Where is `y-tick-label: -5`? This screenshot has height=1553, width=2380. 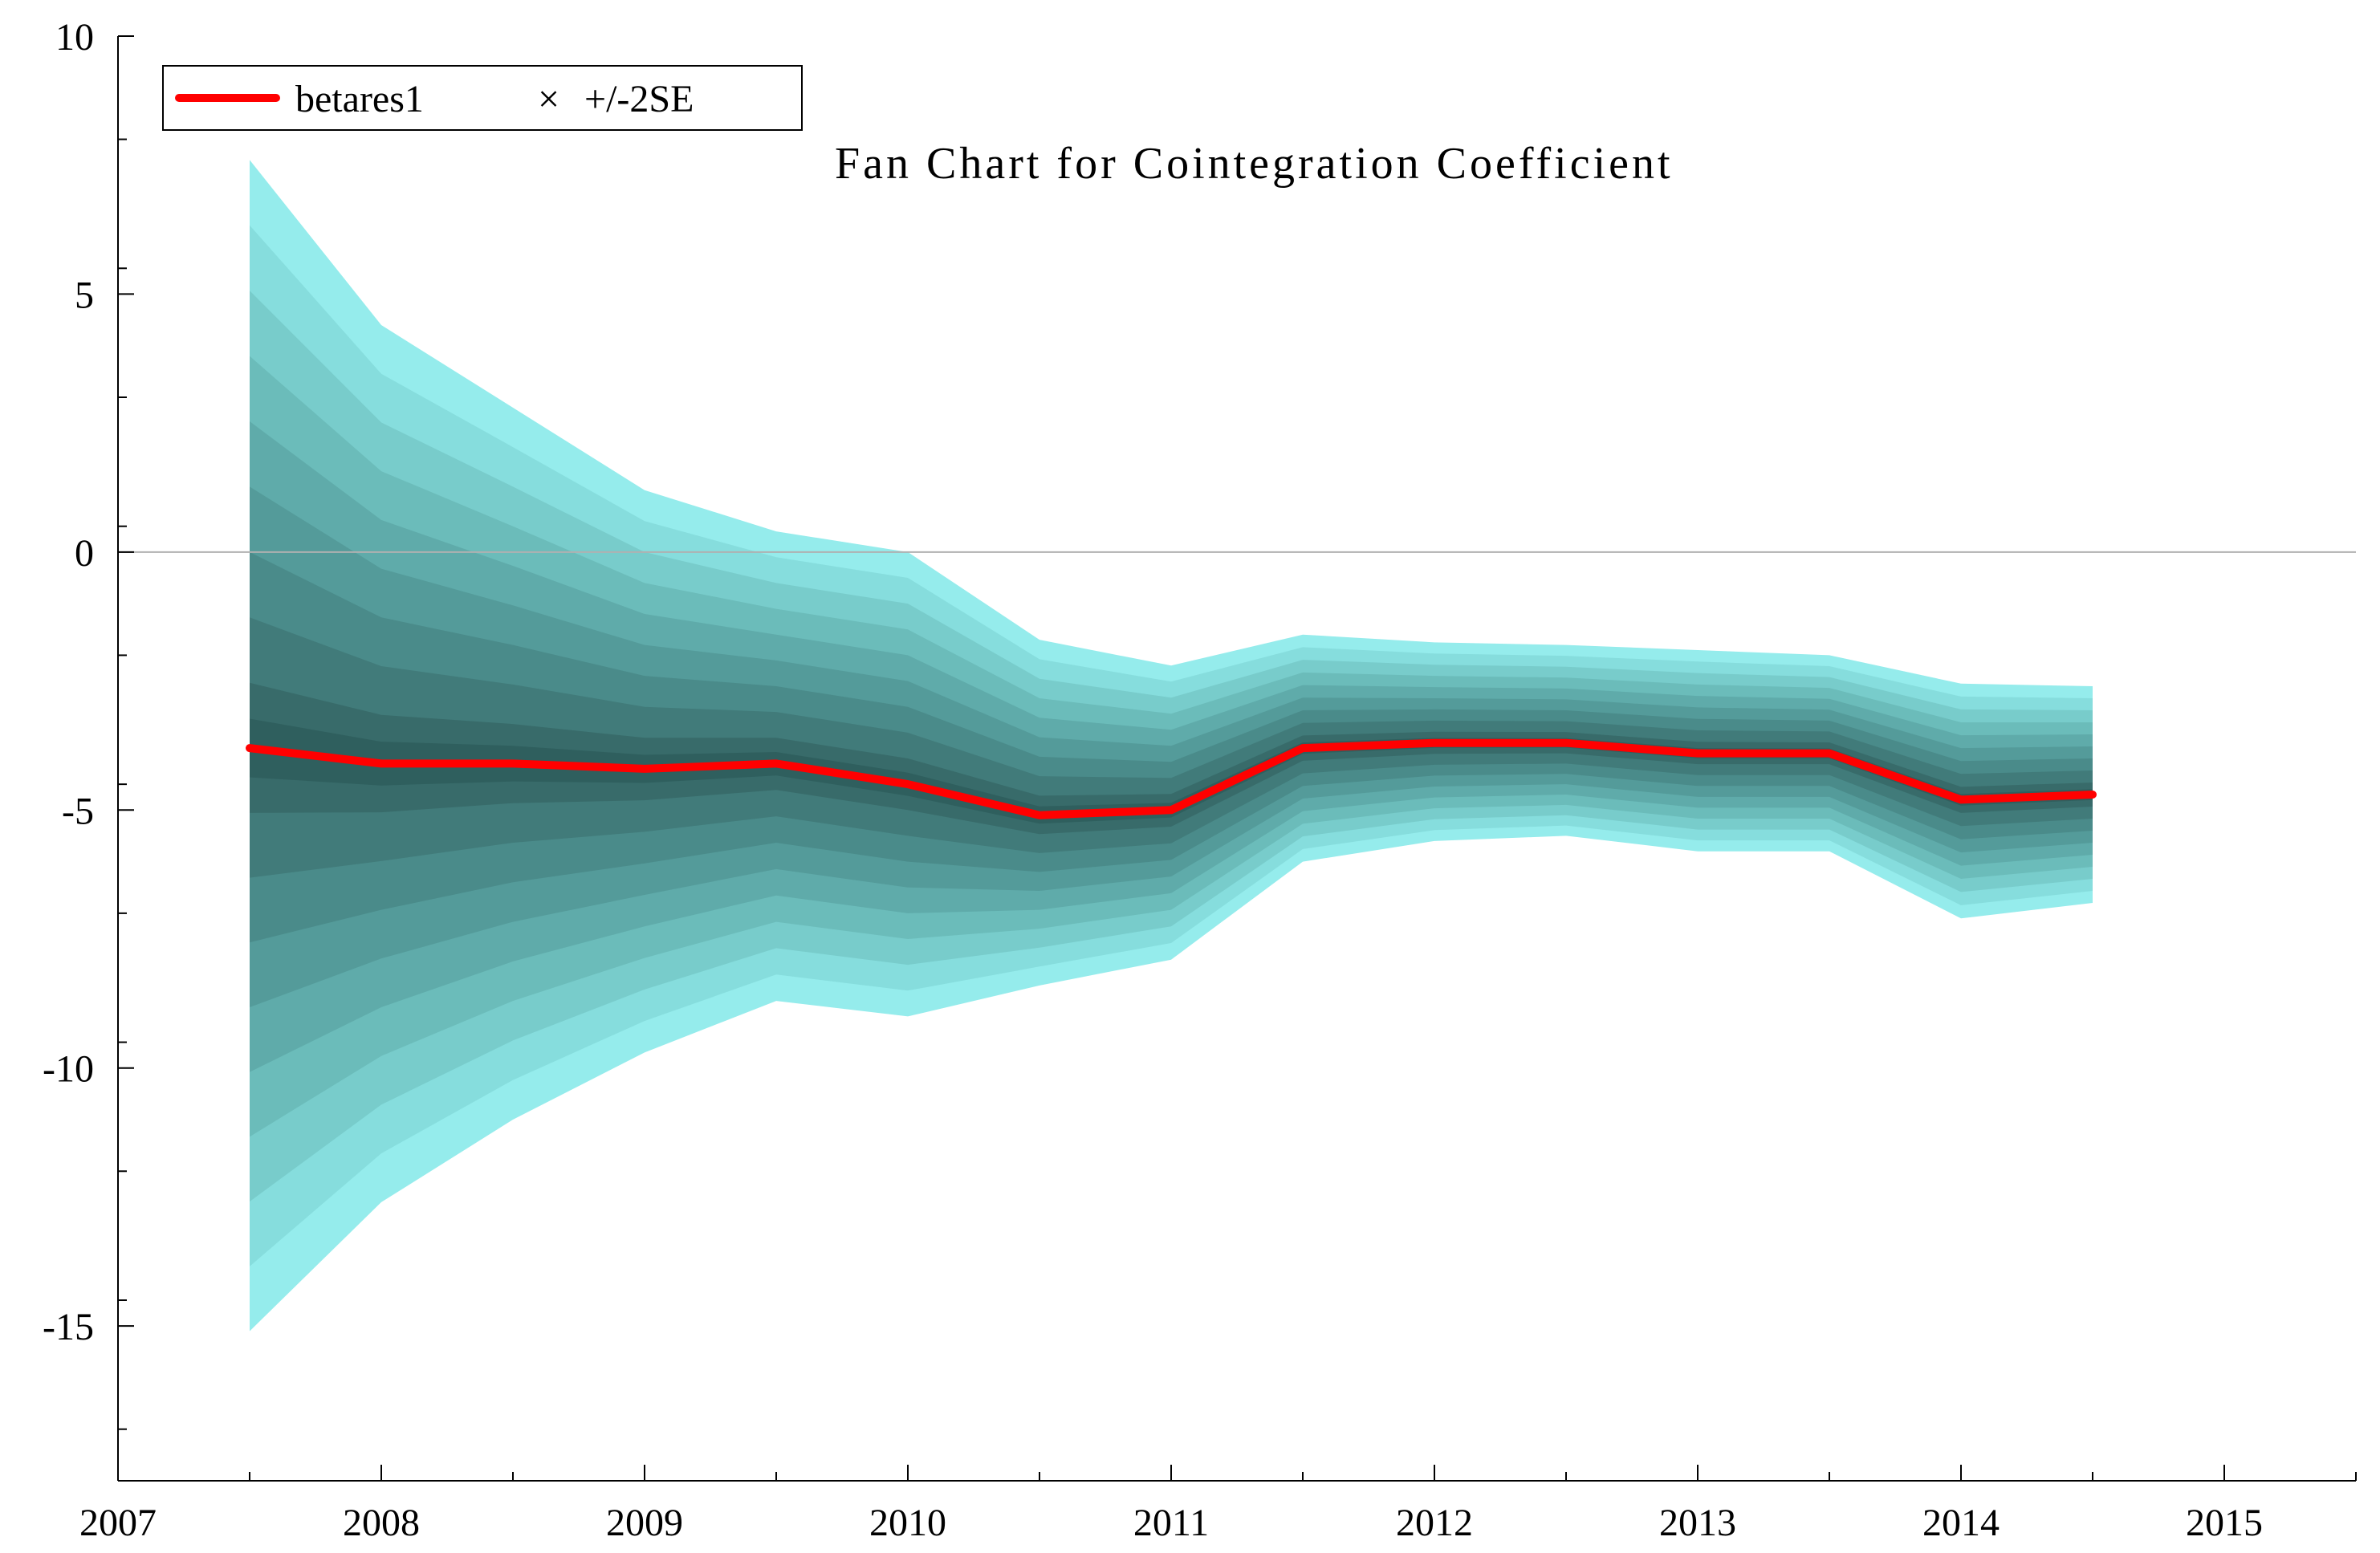
y-tick-label: -5 is located at coordinates (78, 811).